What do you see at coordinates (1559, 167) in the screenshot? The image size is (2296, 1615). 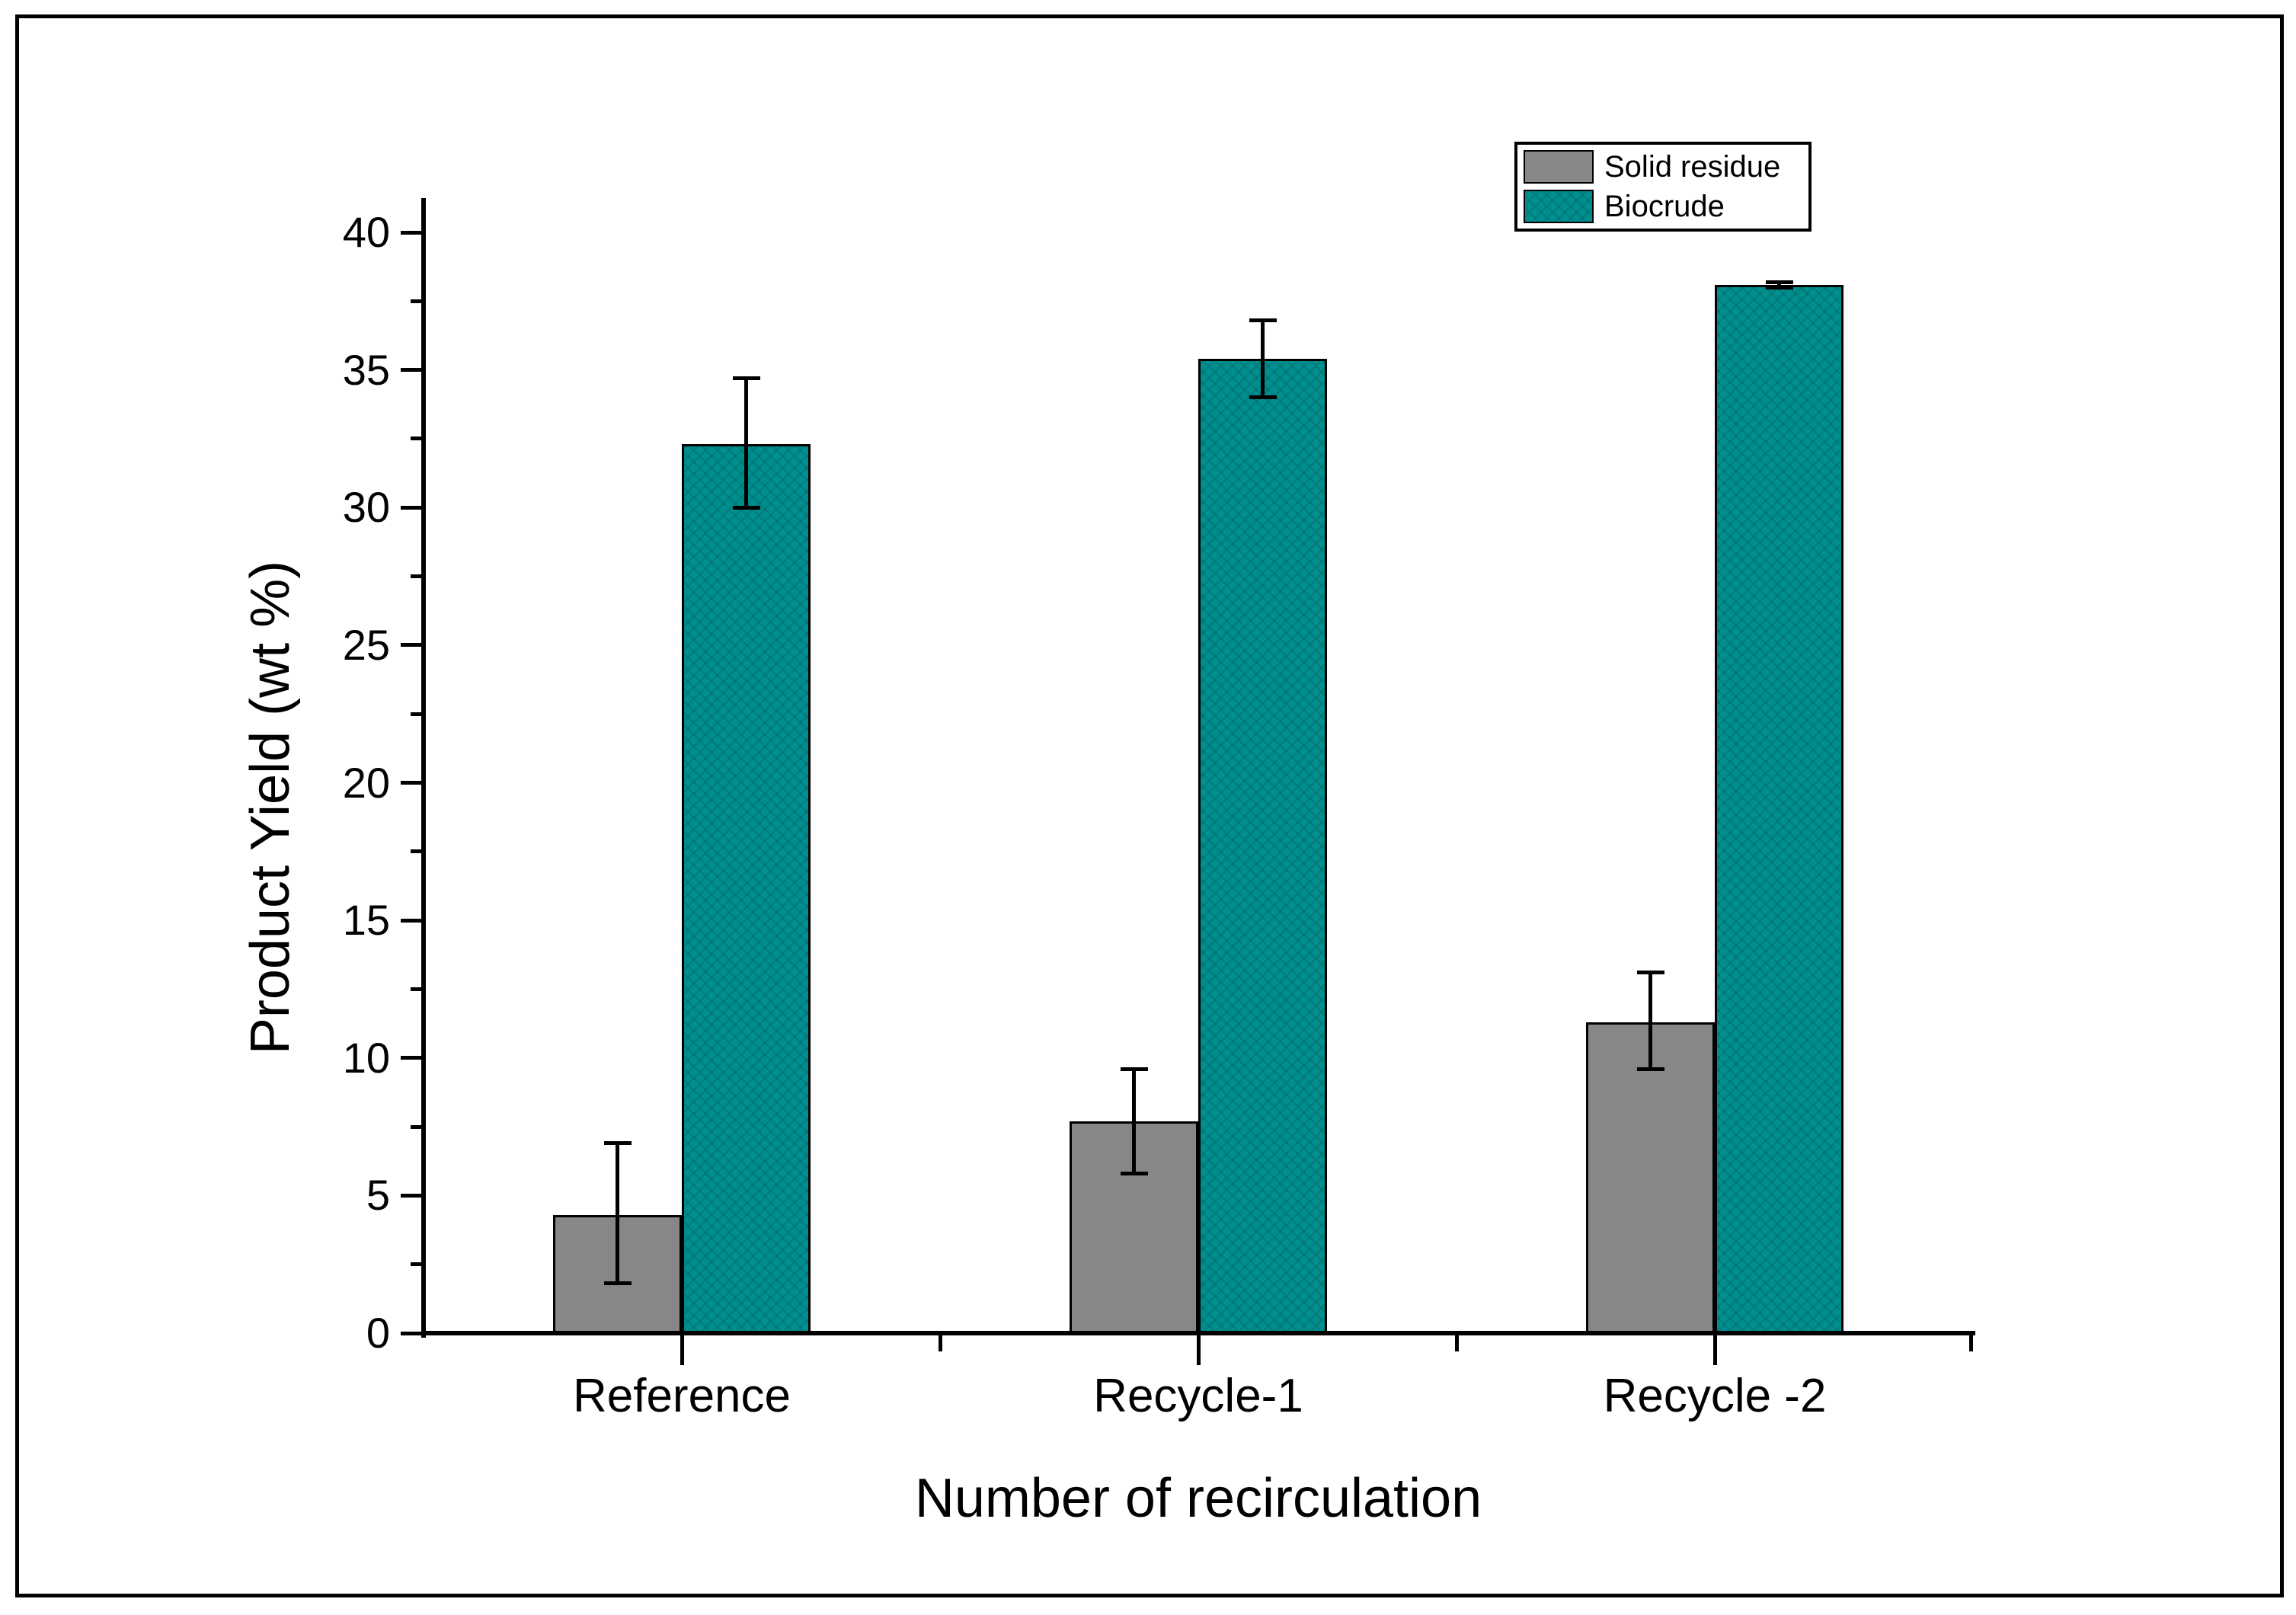 I see `legend-swatch-solid-residue` at bounding box center [1559, 167].